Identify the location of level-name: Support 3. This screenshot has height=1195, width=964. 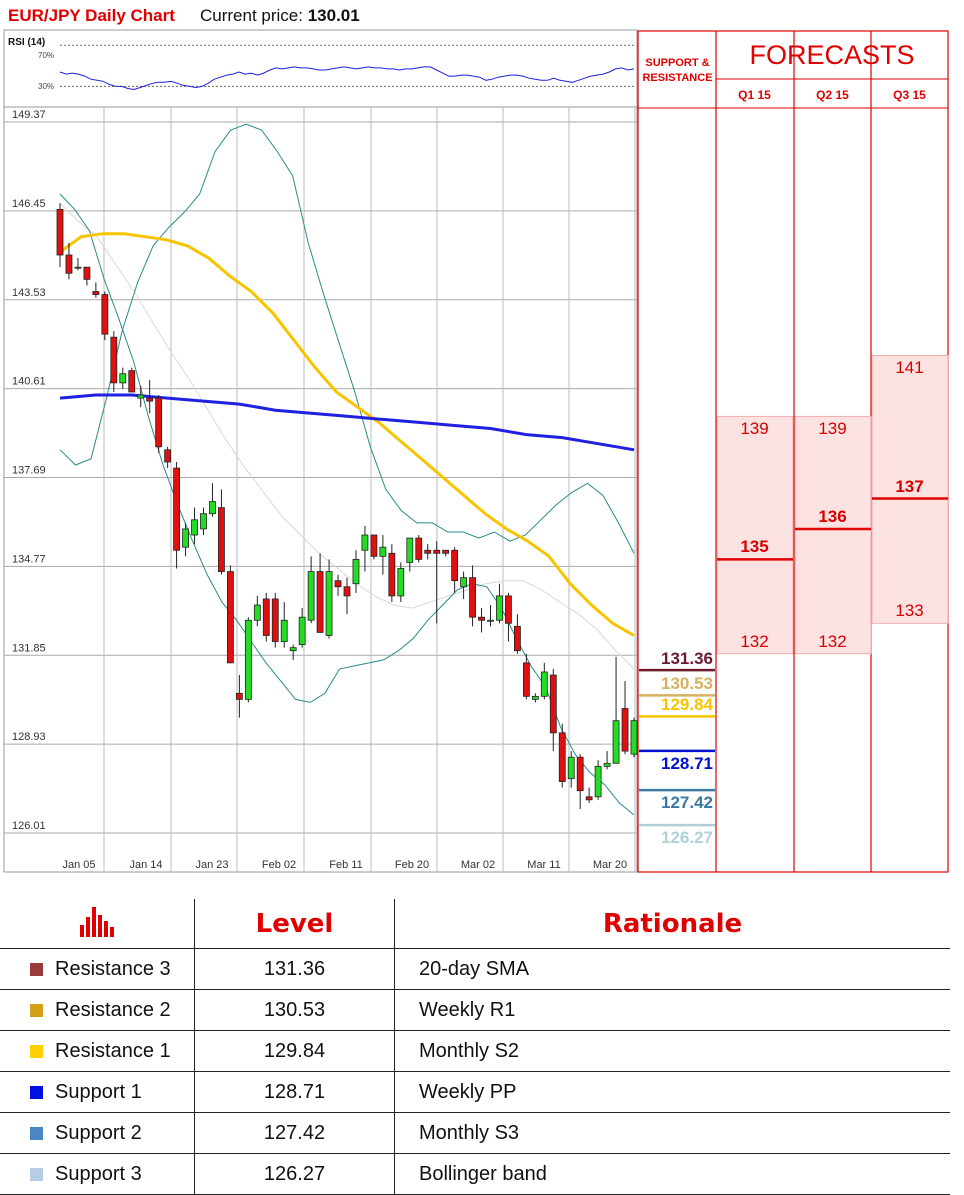
(98, 1173).